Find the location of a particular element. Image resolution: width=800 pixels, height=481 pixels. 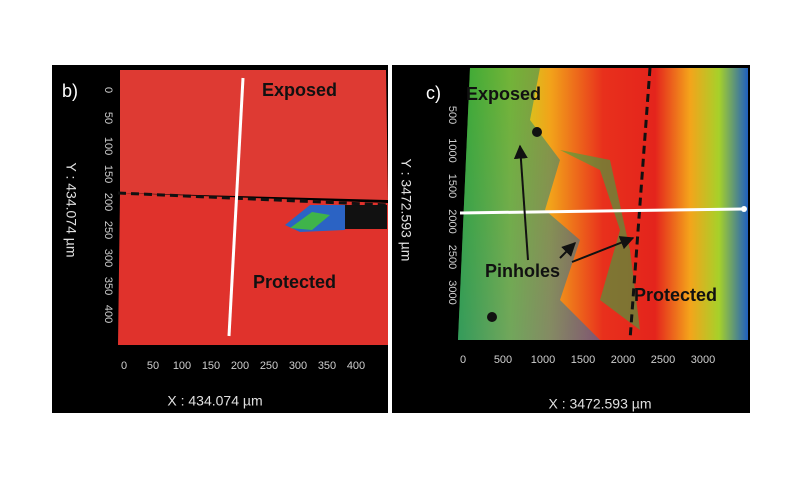

y-tick-label: 50 is located at coordinates (108, 118).